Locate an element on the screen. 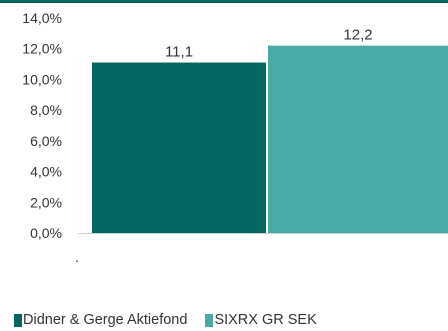 This screenshot has width=448, height=331. y-tick-label: 14,0% is located at coordinates (42, 18).